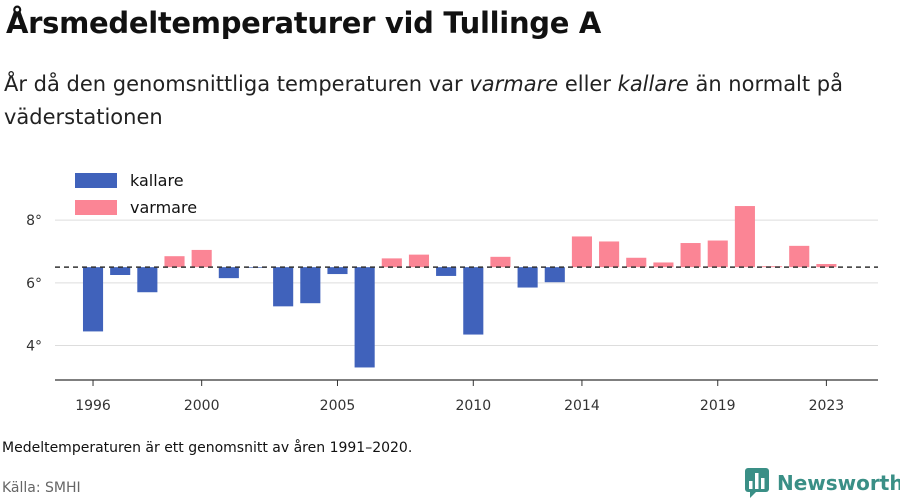 Image resolution: width=900 pixels, height=500 pixels. Describe the element at coordinates (718, 406) in the screenshot. I see `x-tick-label: 2019` at that location.